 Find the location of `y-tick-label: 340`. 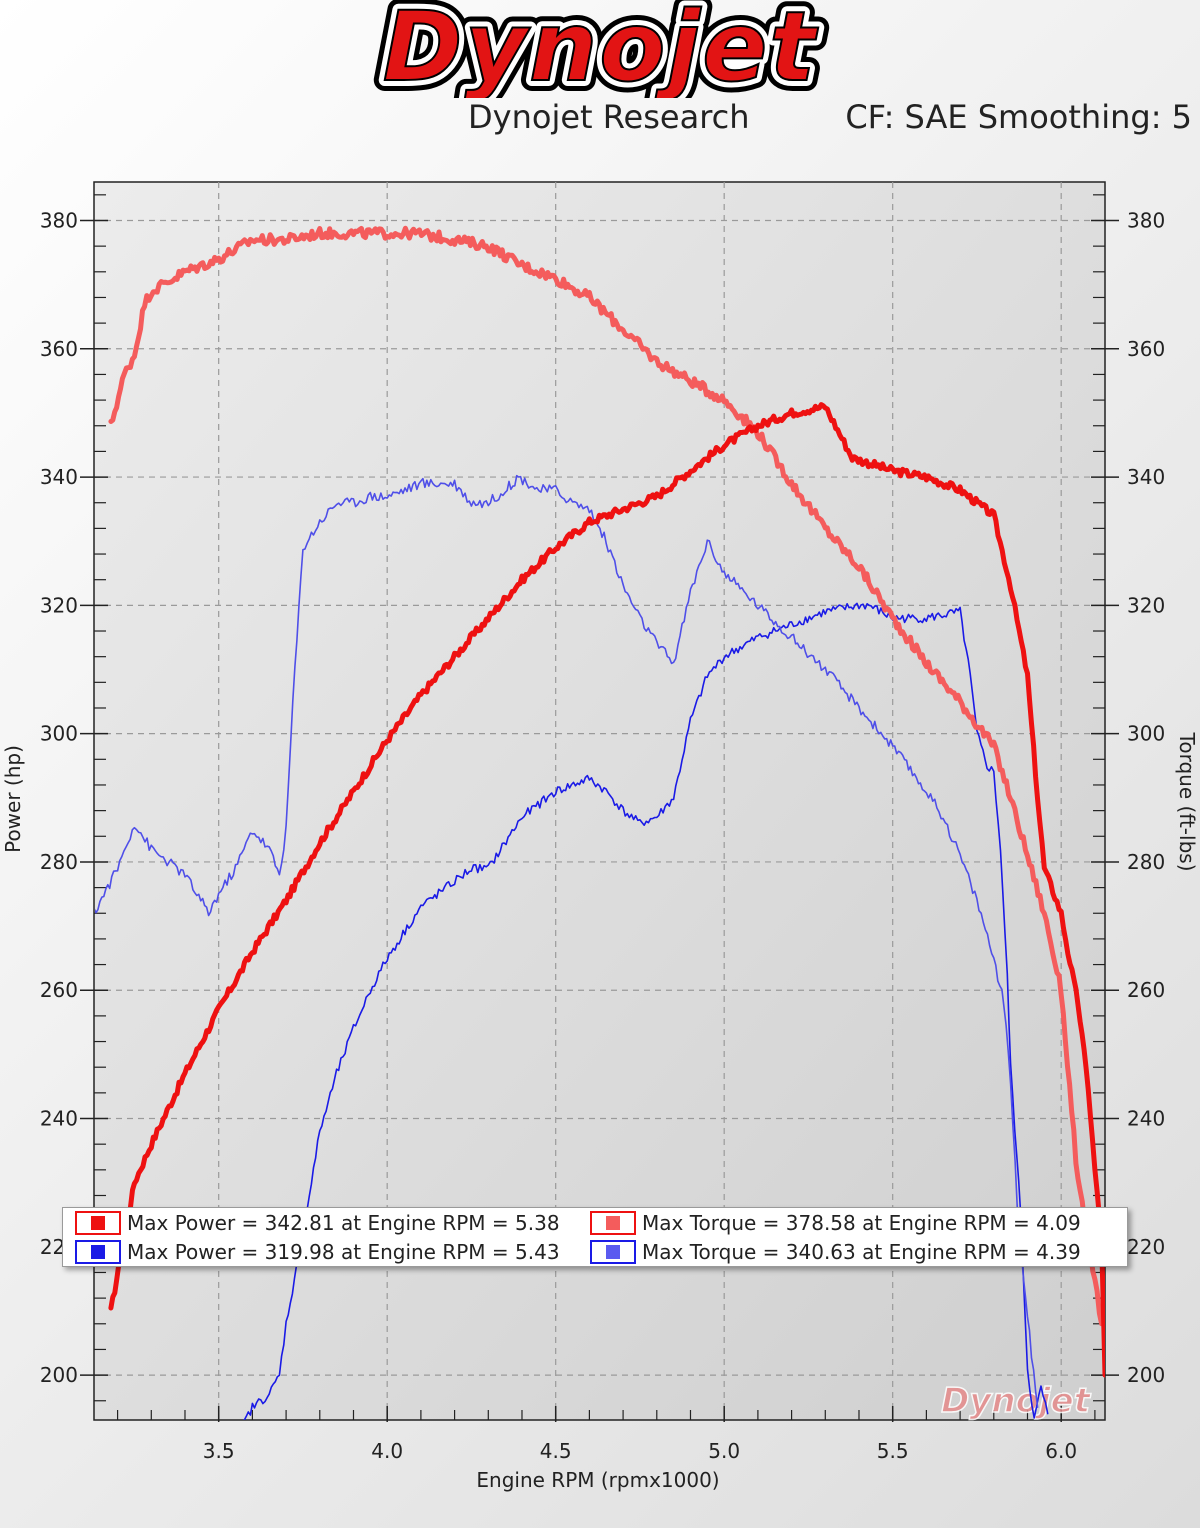

y-tick-label: 340 is located at coordinates (59, 477).